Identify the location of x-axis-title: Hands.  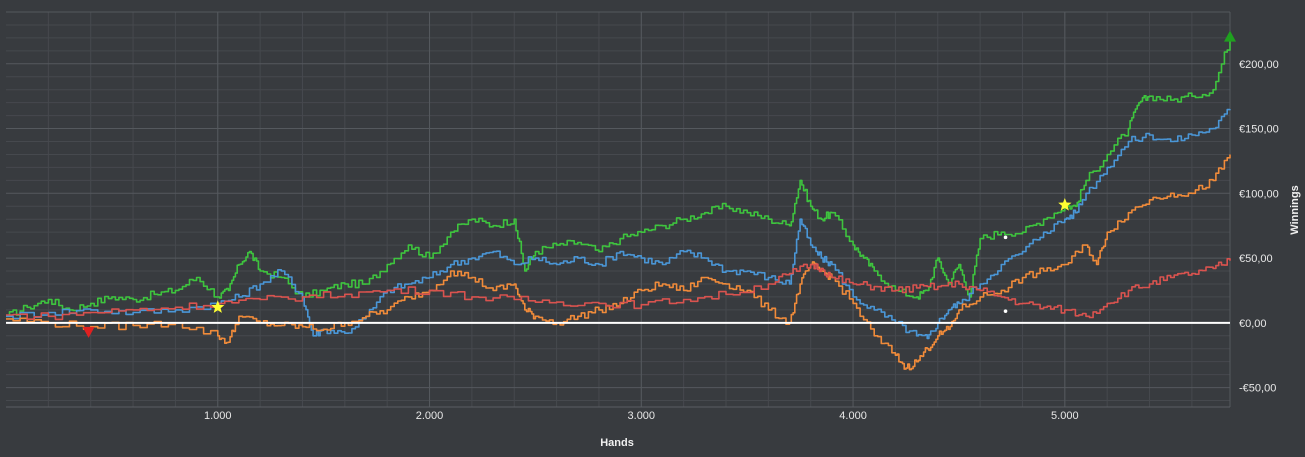
(617, 443).